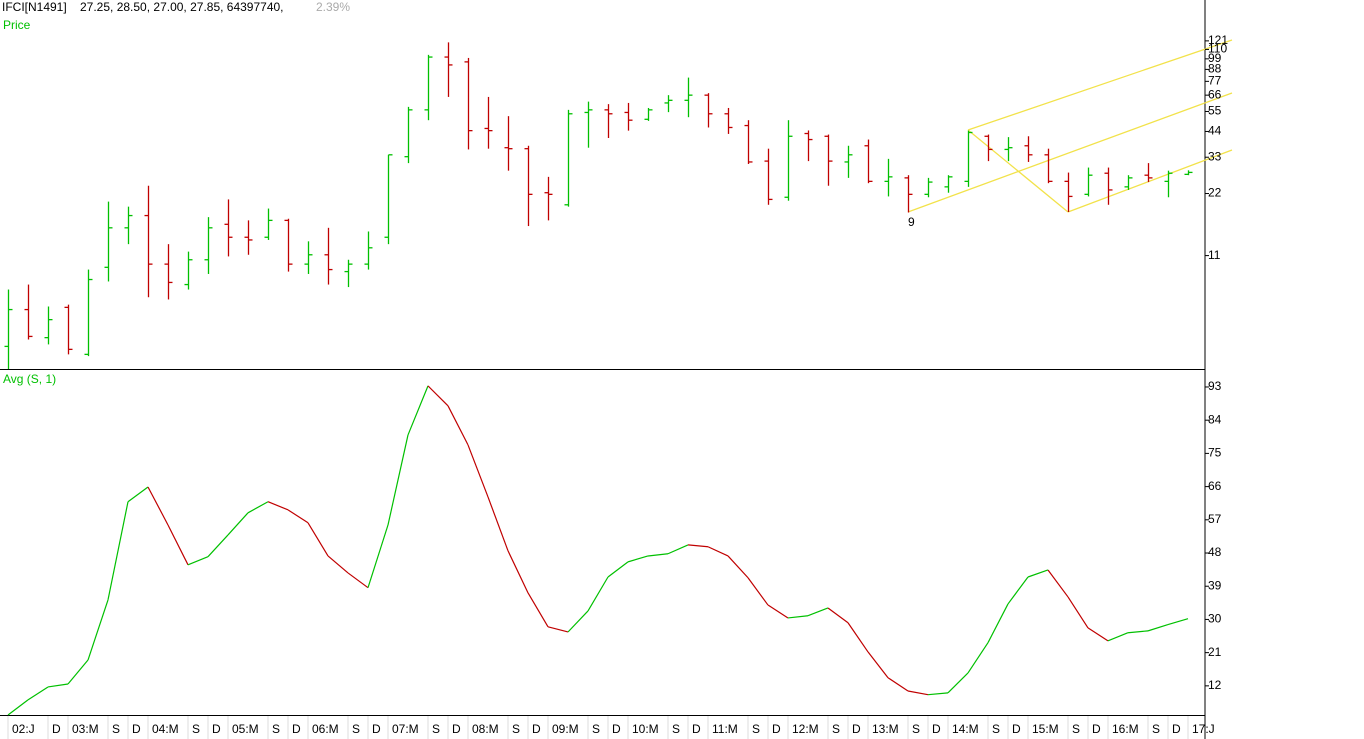 The width and height of the screenshot is (1364, 739). I want to click on y-tick-label: 110, so click(1217, 49).